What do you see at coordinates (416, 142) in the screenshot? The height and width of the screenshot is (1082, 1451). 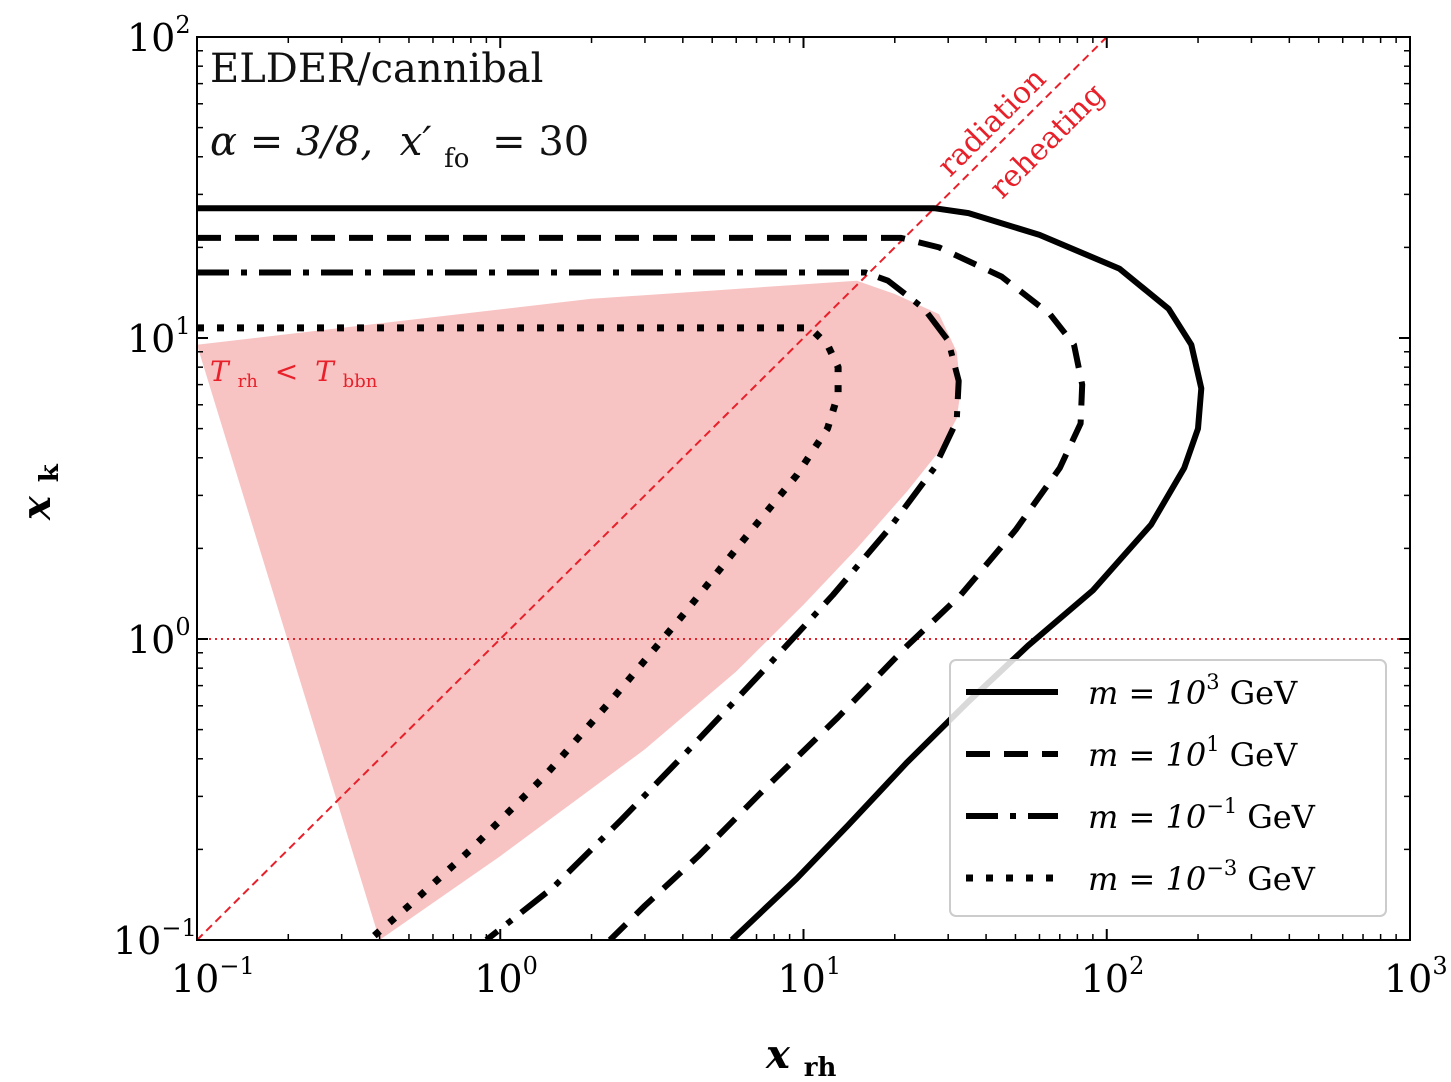 I see `annotation-xfo: x′` at bounding box center [416, 142].